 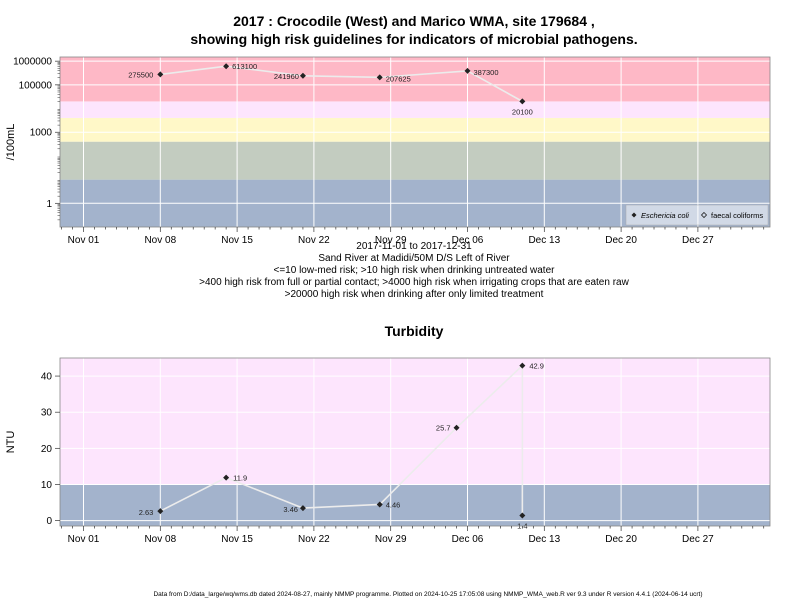 What do you see at coordinates (737, 215) in the screenshot?
I see `legend-label-faecal: faecal coliforms` at bounding box center [737, 215].